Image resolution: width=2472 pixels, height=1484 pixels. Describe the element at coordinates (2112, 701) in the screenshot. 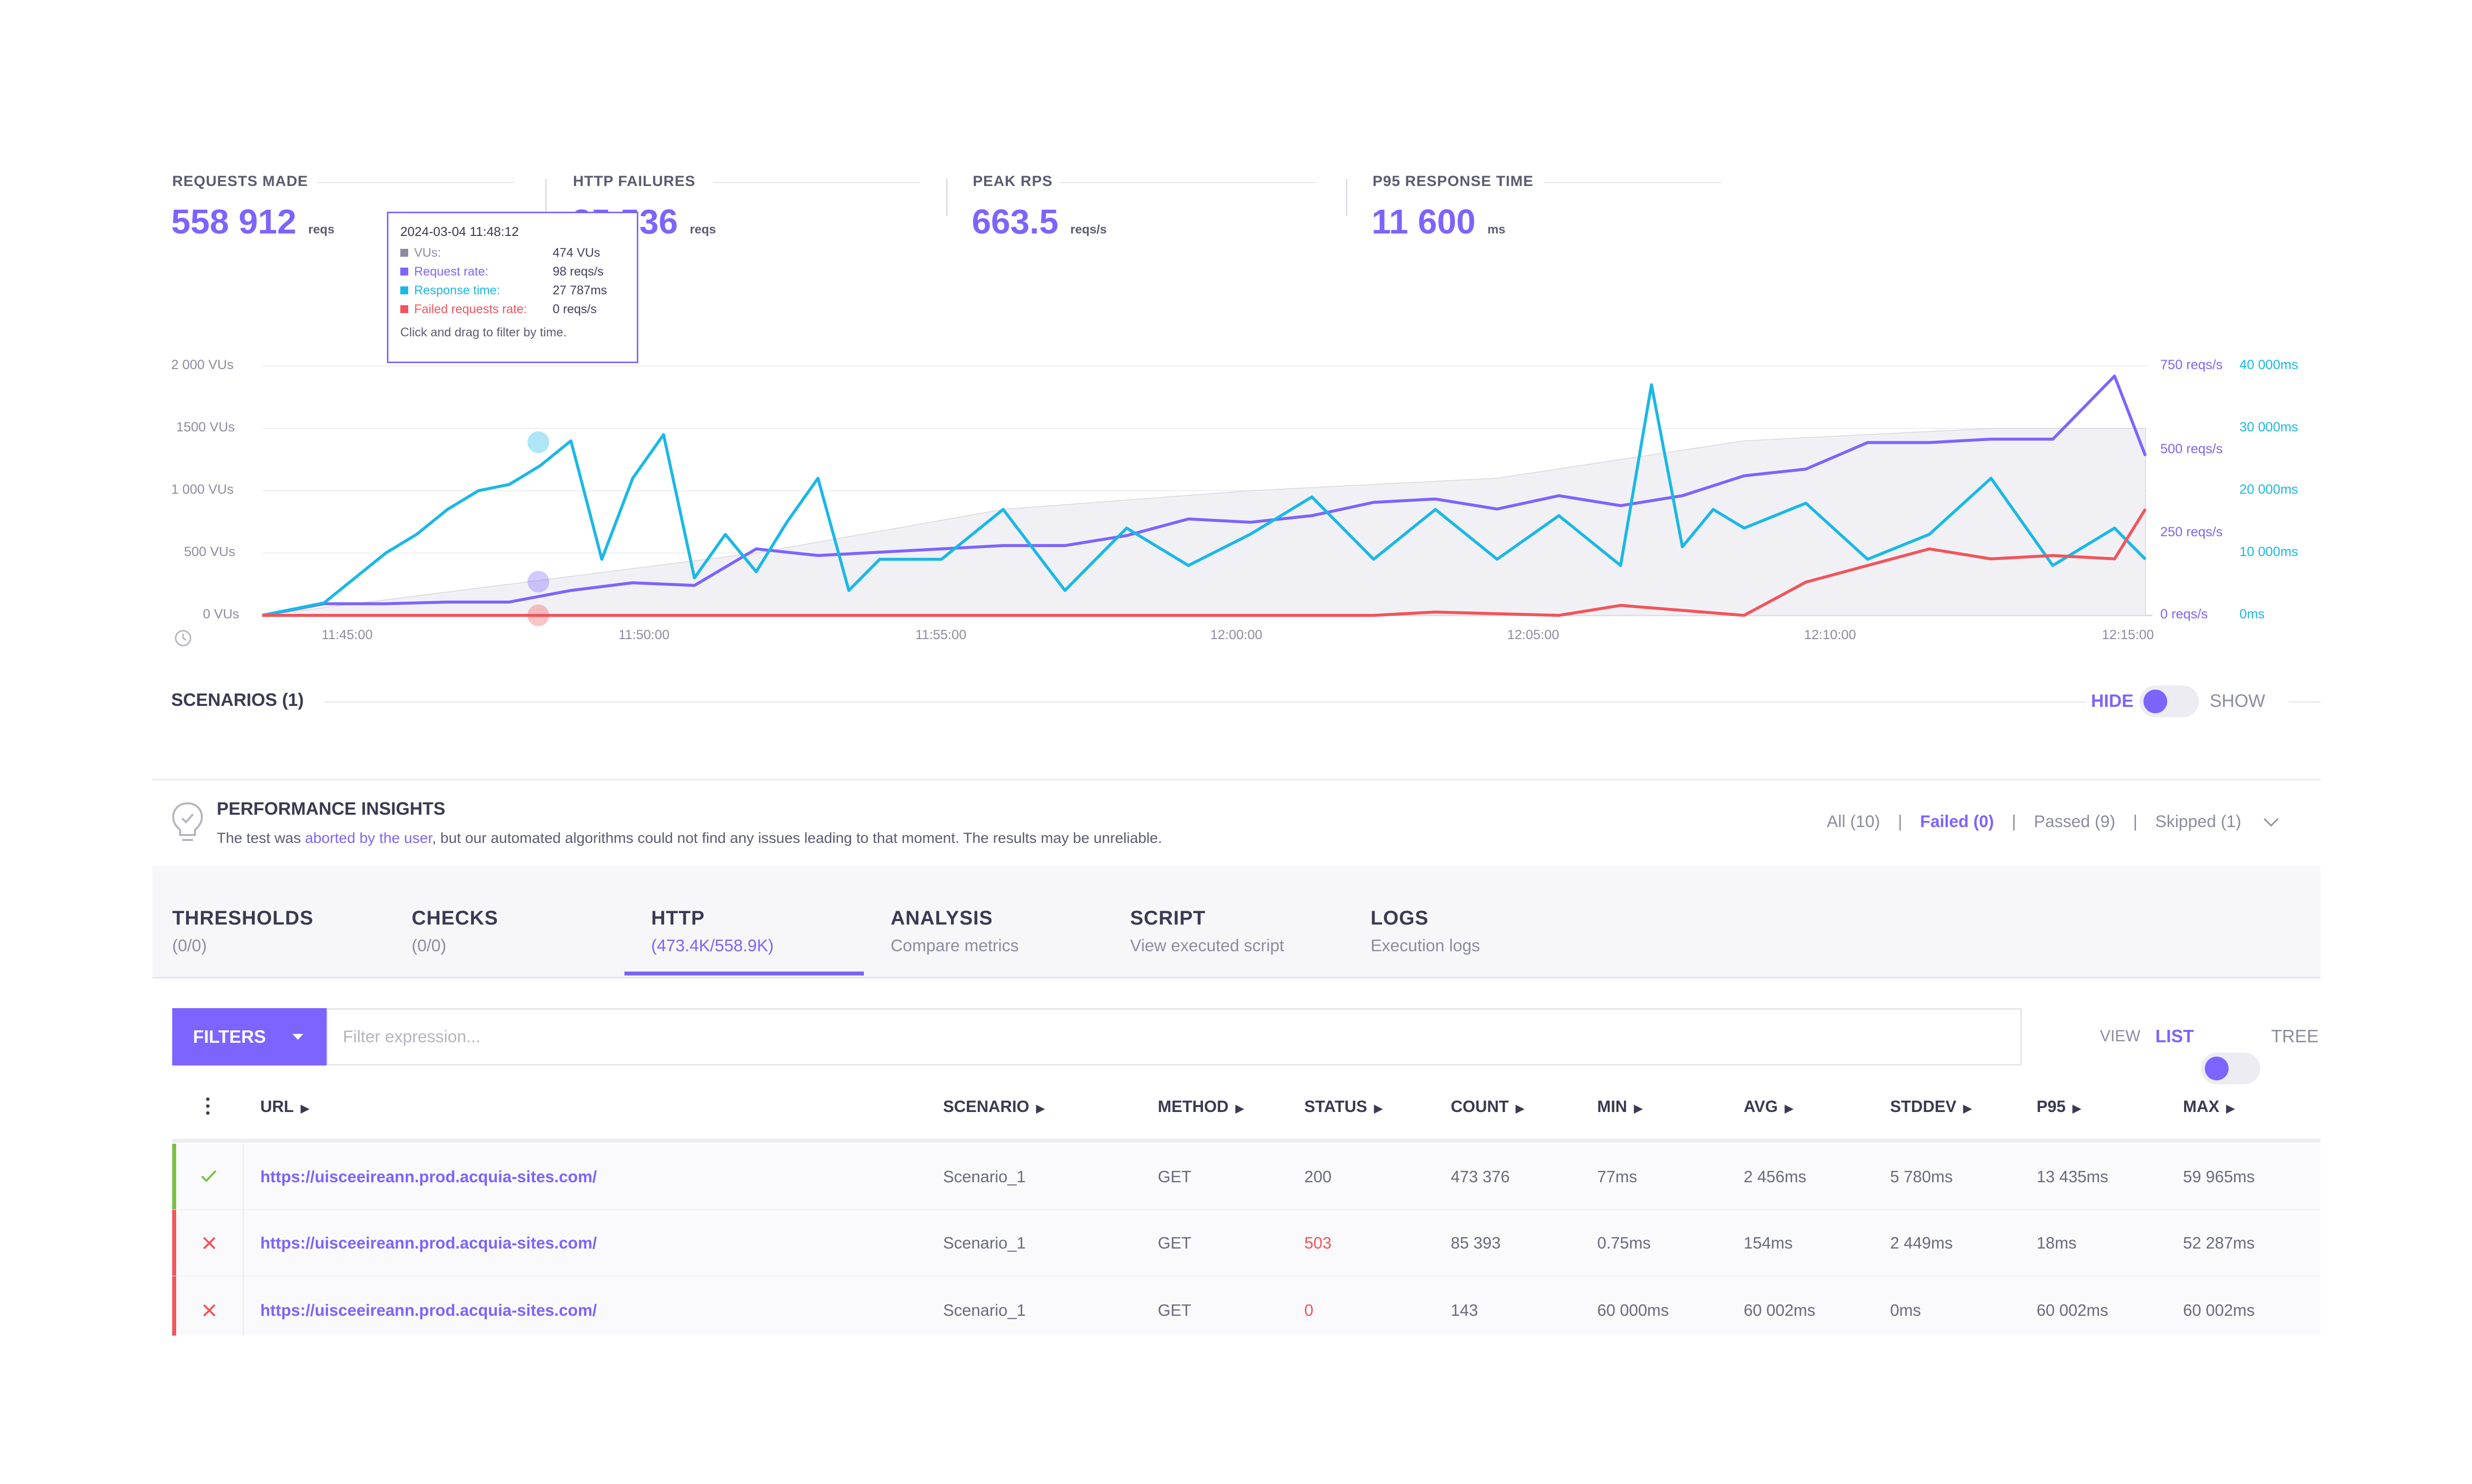

I see `hide-label: HIDE` at that location.